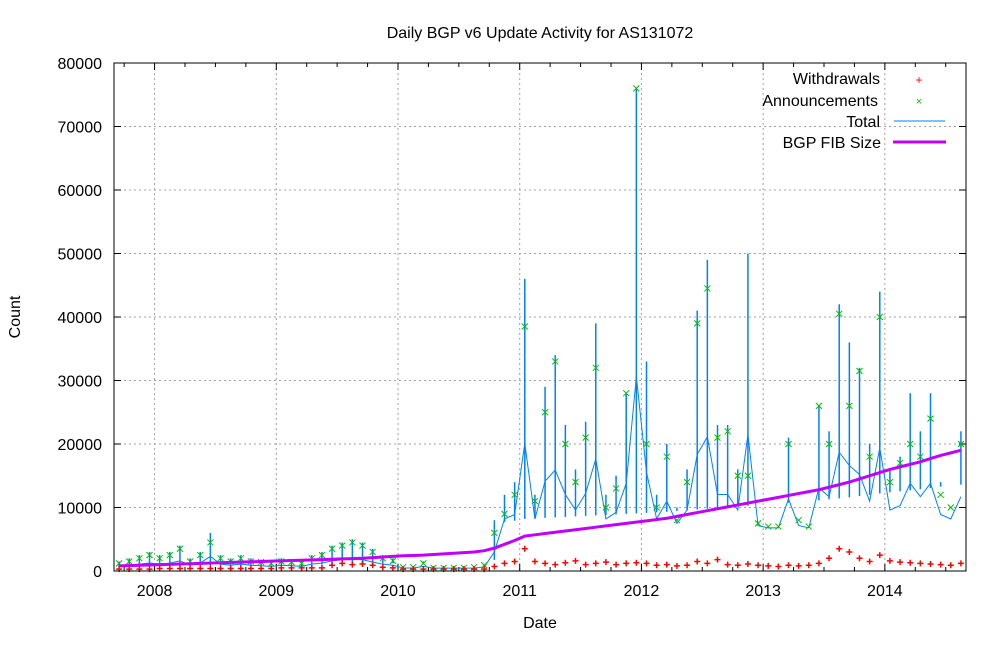  Describe the element at coordinates (80, 509) in the screenshot. I see `y-tick-label: 10000` at that location.